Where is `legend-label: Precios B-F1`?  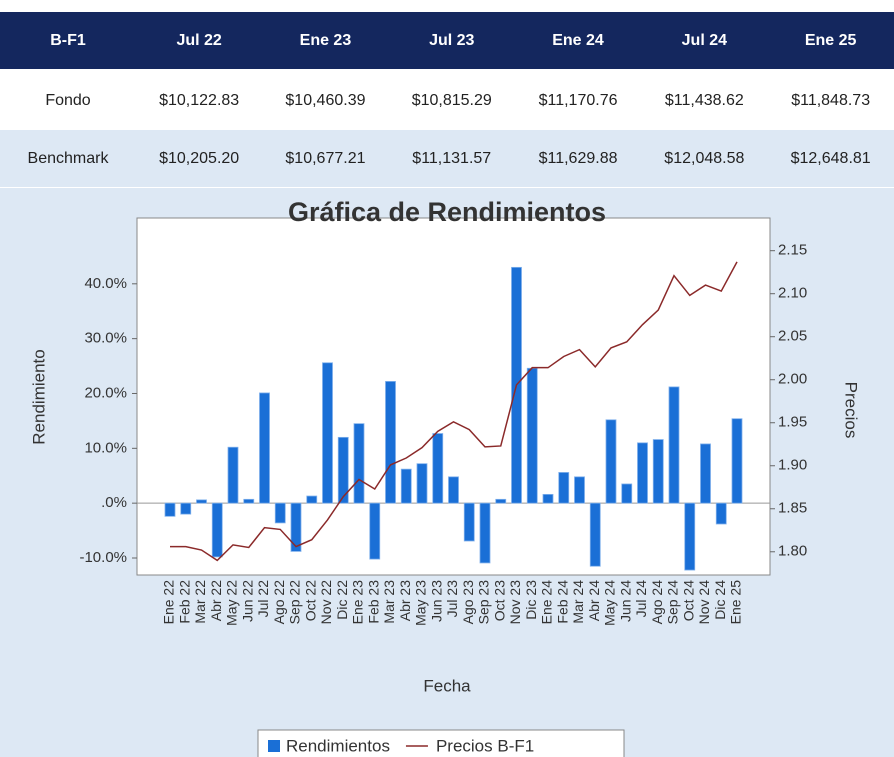
legend-label: Precios B-F1 is located at coordinates (485, 745).